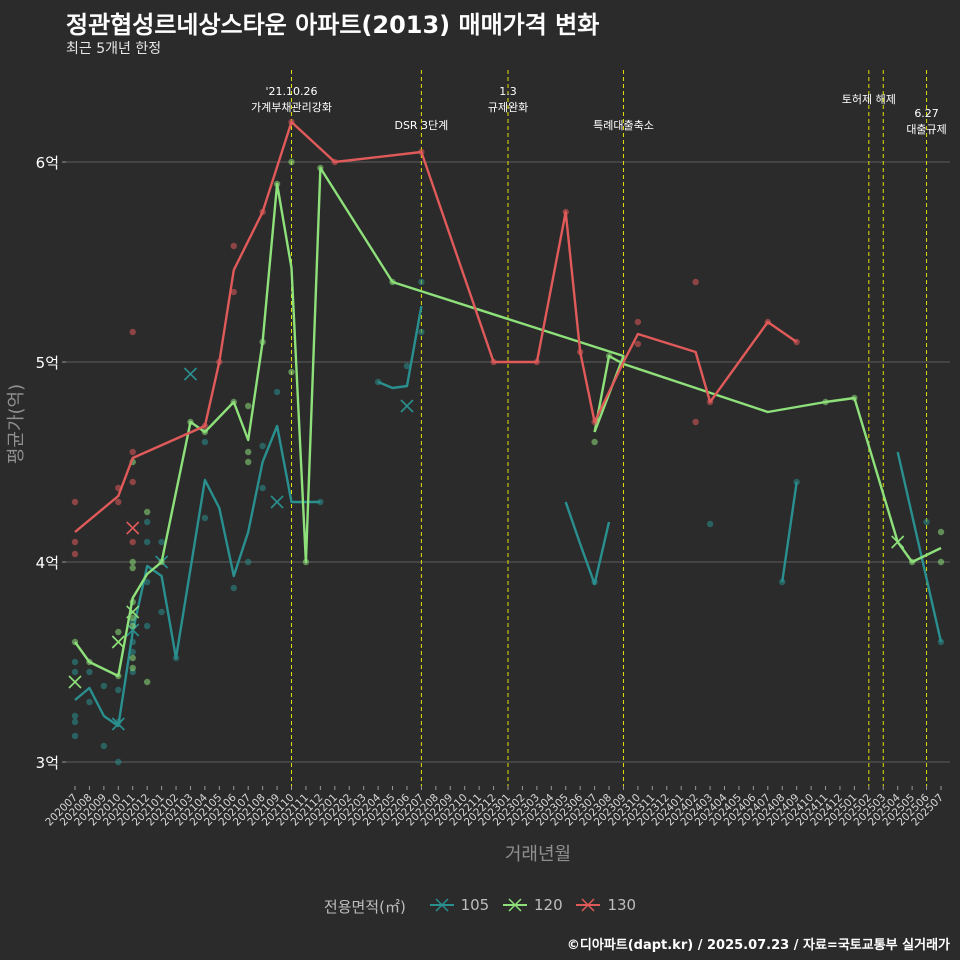 The width and height of the screenshot is (960, 960). Describe the element at coordinates (926, 113) in the screenshot. I see `event-label: 6.27` at that location.